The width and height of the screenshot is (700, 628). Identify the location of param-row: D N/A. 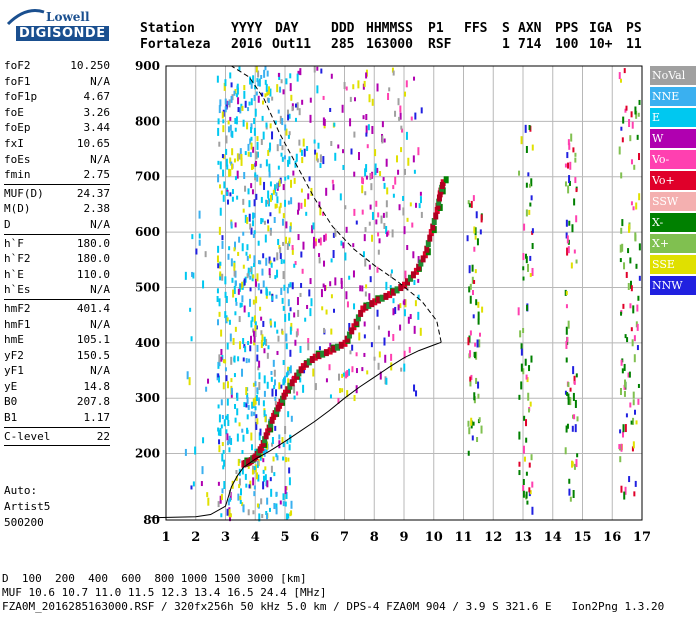
(57, 225).